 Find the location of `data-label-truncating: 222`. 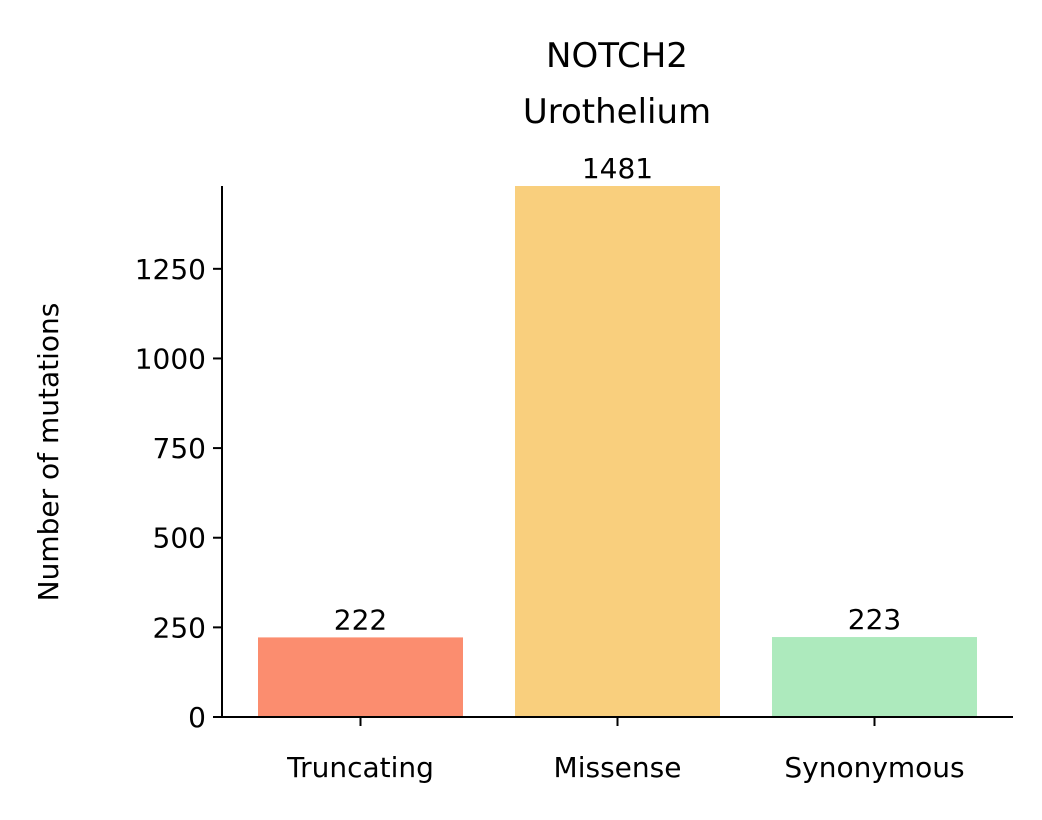

data-label-truncating: 222 is located at coordinates (360, 619).